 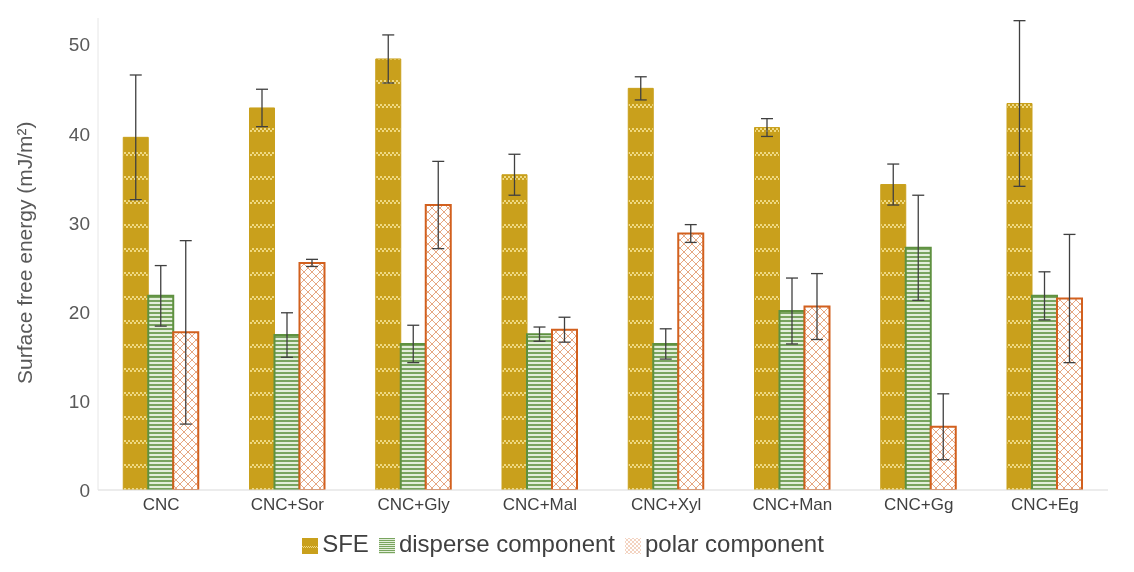 What do you see at coordinates (84, 490) in the screenshot?
I see `y-tick-label: 0` at bounding box center [84, 490].